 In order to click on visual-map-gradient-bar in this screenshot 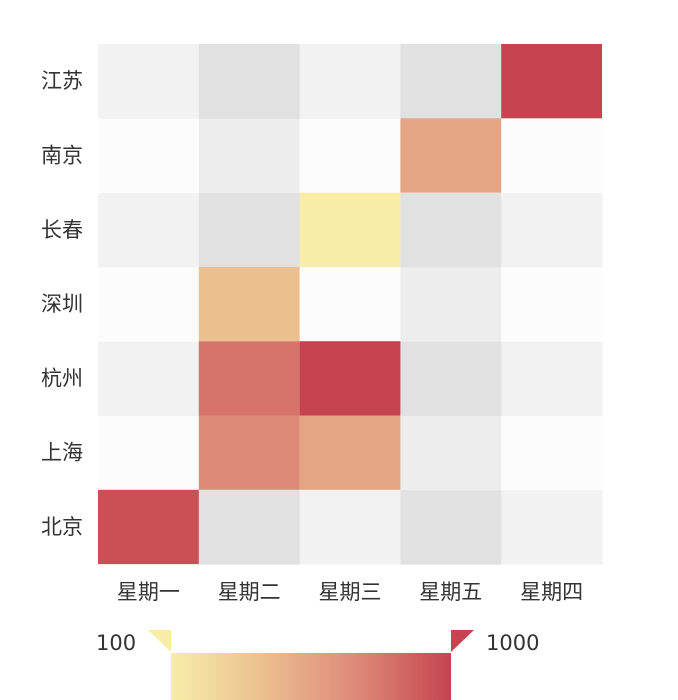, I will do `click(311, 676)`.